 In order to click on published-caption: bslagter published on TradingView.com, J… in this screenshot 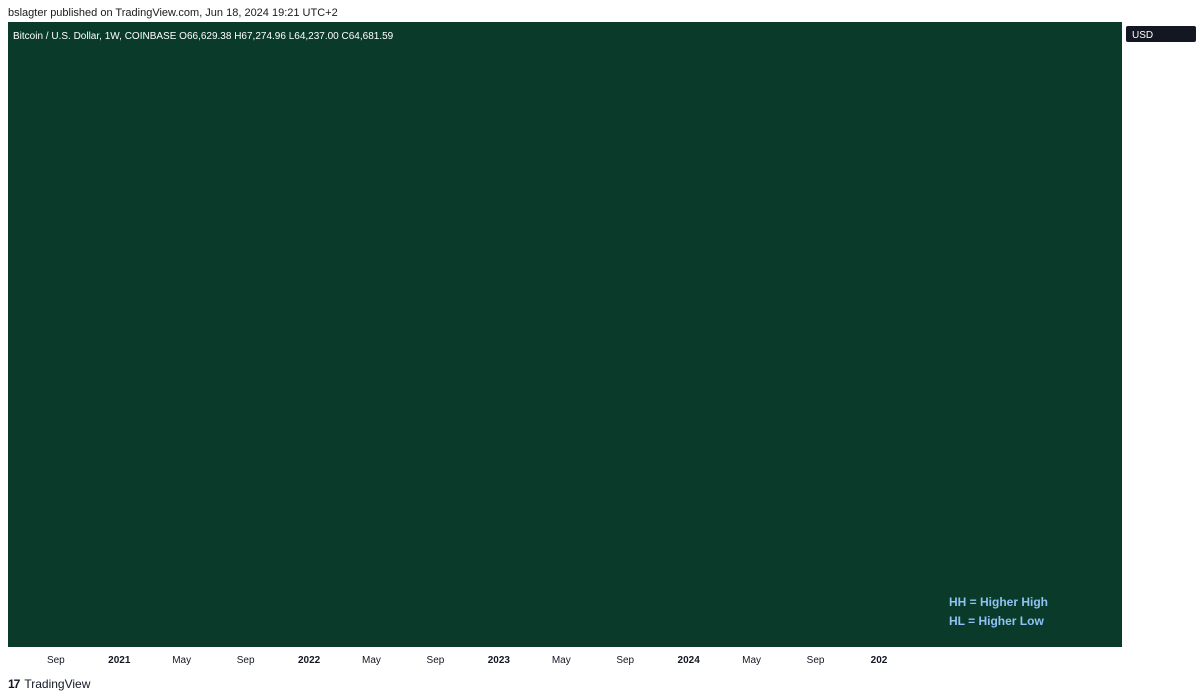, I will do `click(173, 13)`.